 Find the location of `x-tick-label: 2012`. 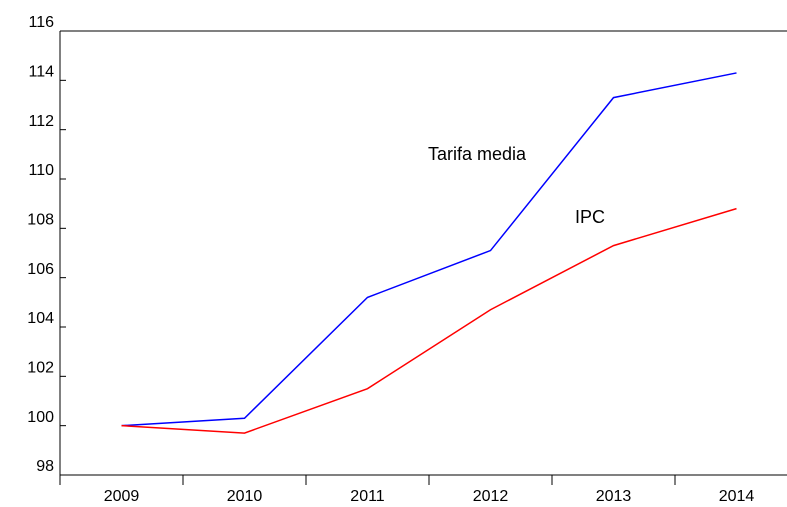

x-tick-label: 2012 is located at coordinates (491, 496).